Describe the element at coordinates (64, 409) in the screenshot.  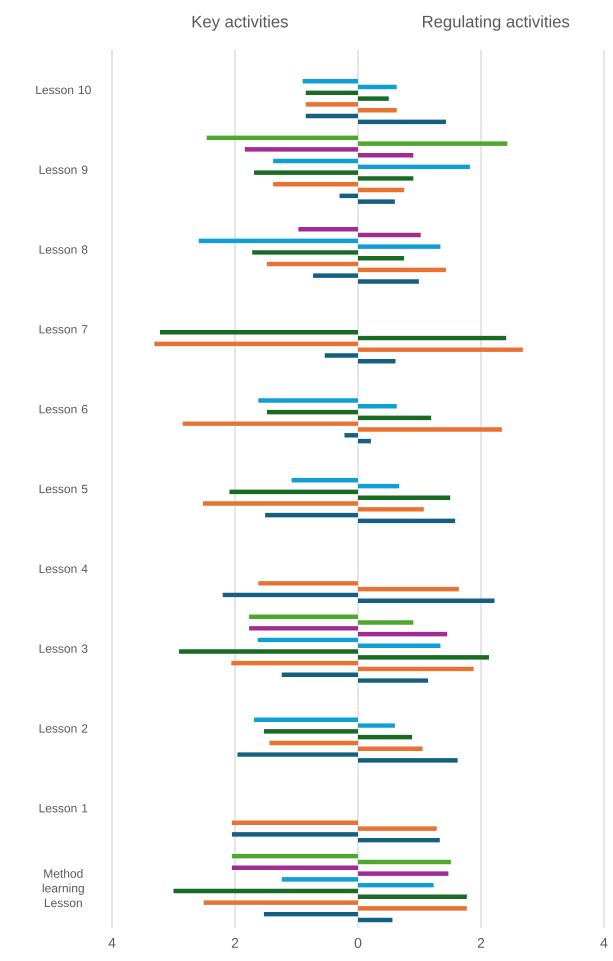
I see `y-tick-label: Lesson 6` at that location.